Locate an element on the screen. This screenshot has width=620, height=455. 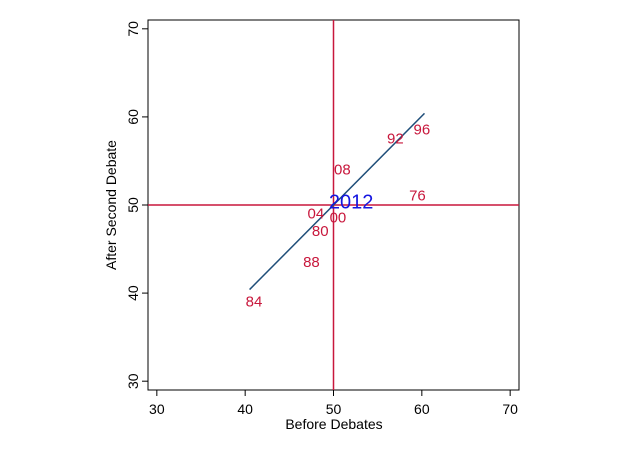
y-tick-label: 40 is located at coordinates (133, 293).